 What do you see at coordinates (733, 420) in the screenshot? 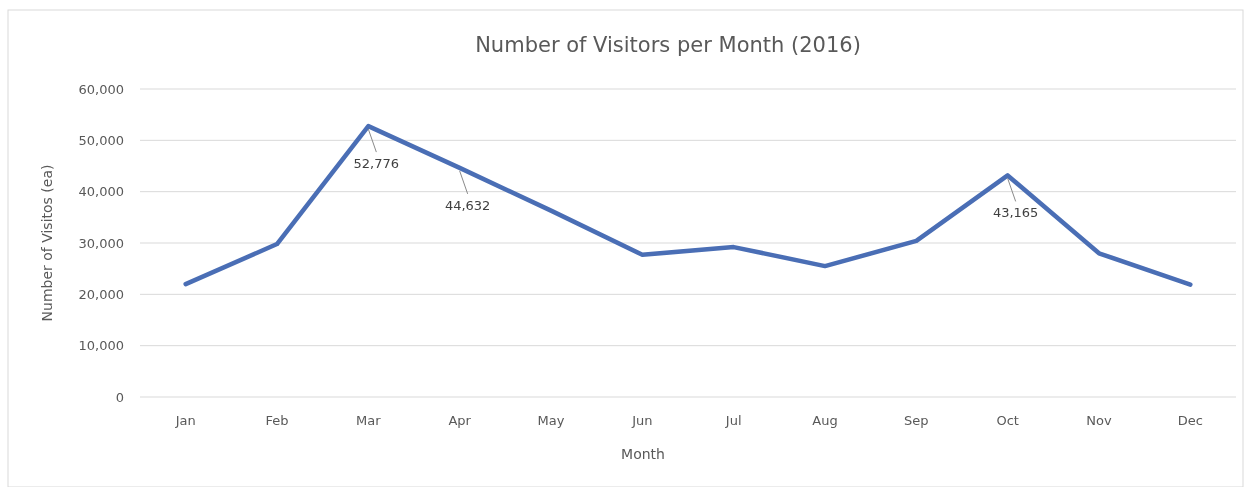
I see `x-tick-label: Jul` at bounding box center [733, 420].